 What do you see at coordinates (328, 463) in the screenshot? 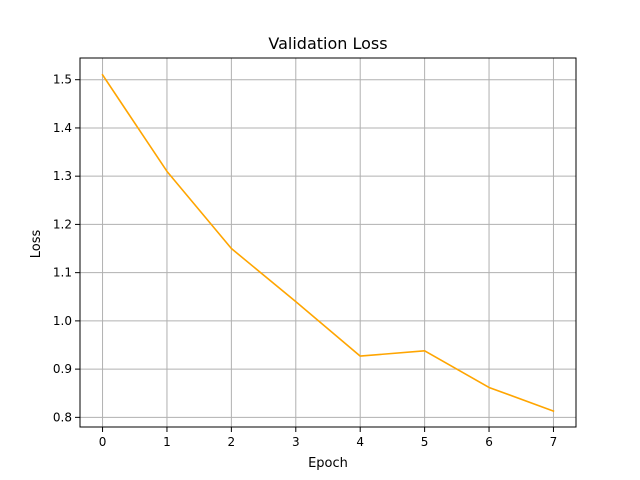
I see `x-axis-label: Epoch` at bounding box center [328, 463].